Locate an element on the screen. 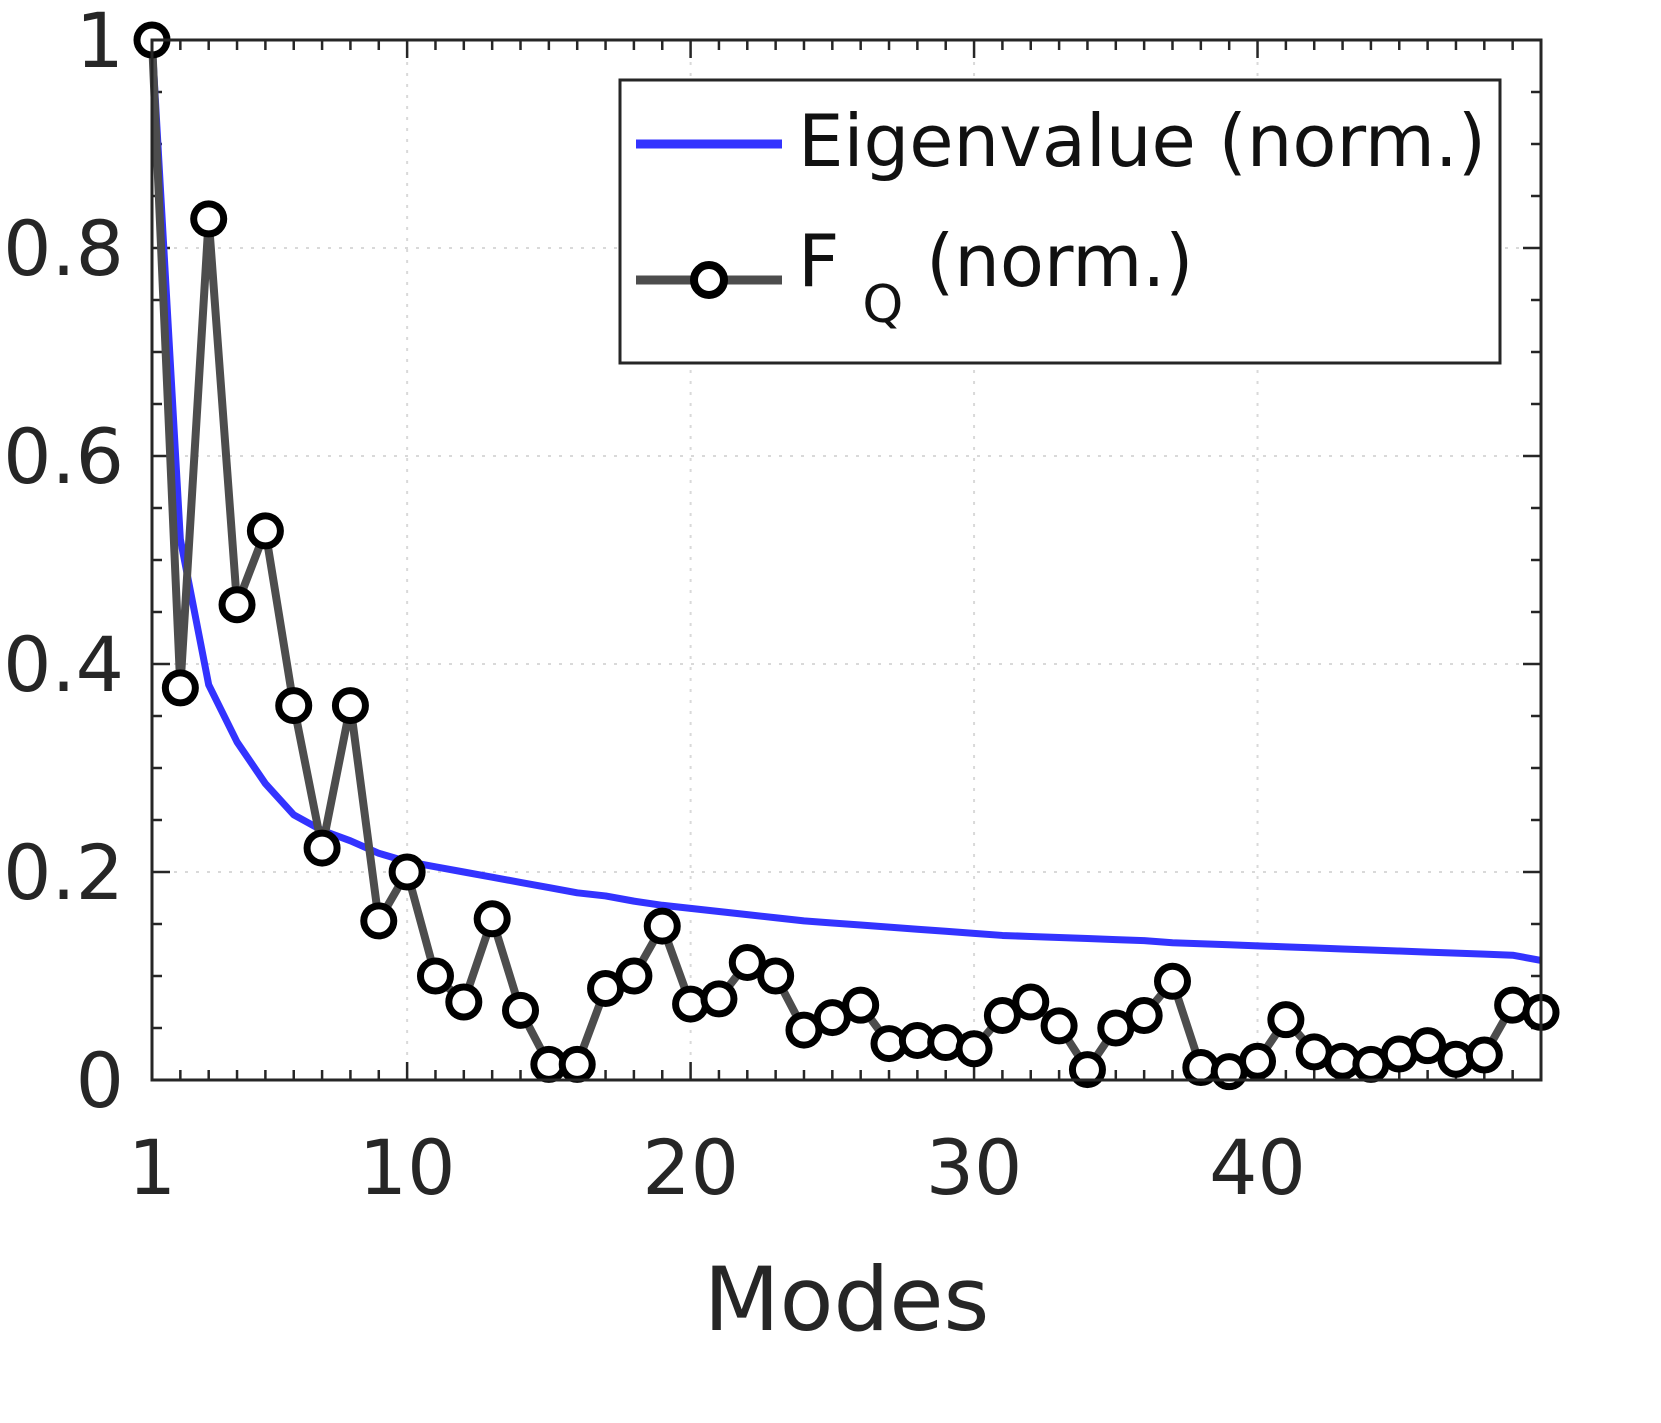 The height and width of the screenshot is (1423, 1661). x-axis-title: Modes is located at coordinates (847, 1299).